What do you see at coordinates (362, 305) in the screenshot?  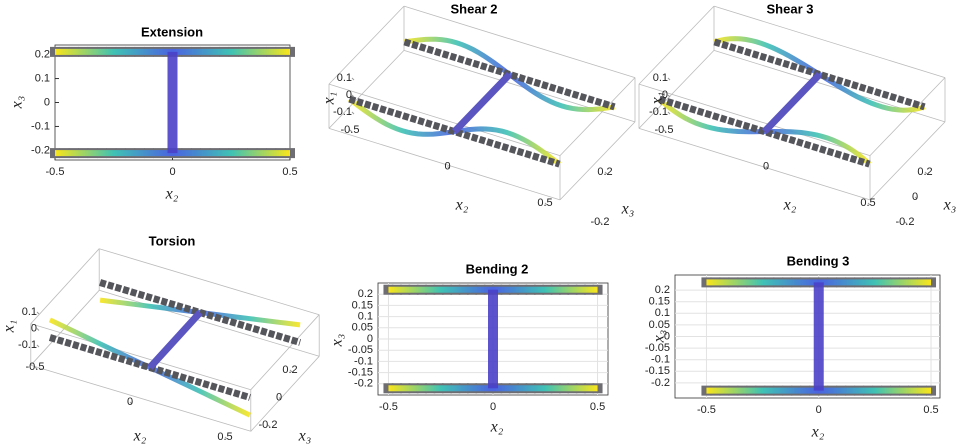 I see `y-tick-label: 0.15` at bounding box center [362, 305].